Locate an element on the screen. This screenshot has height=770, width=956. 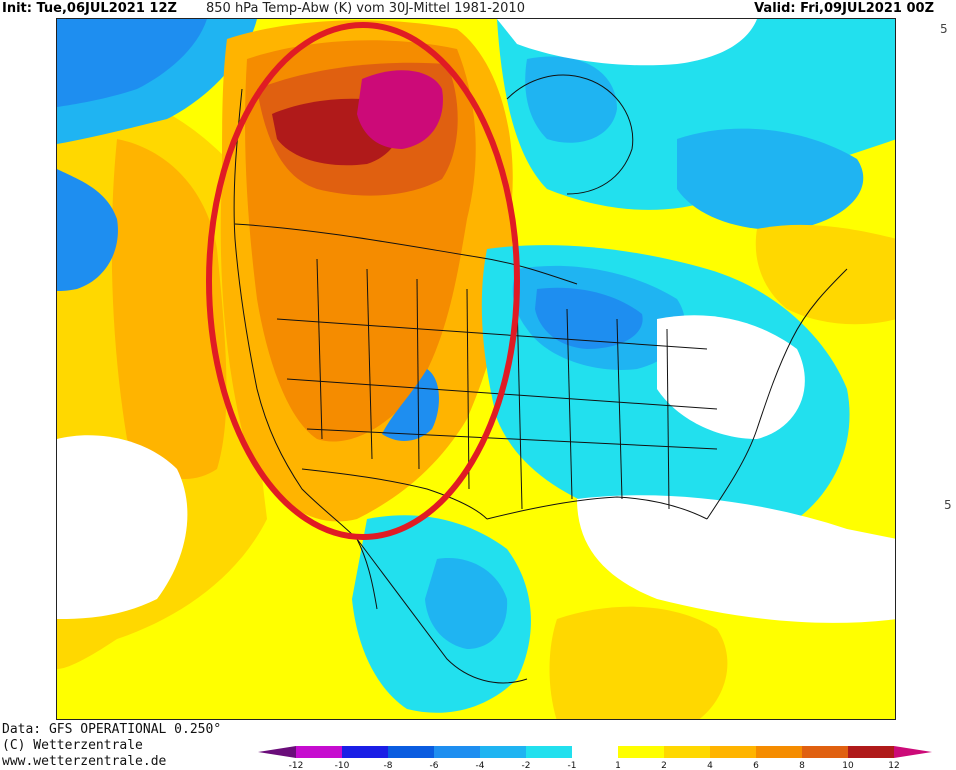
legend-swatch-m4_m2 is located at coordinates (503, 752).